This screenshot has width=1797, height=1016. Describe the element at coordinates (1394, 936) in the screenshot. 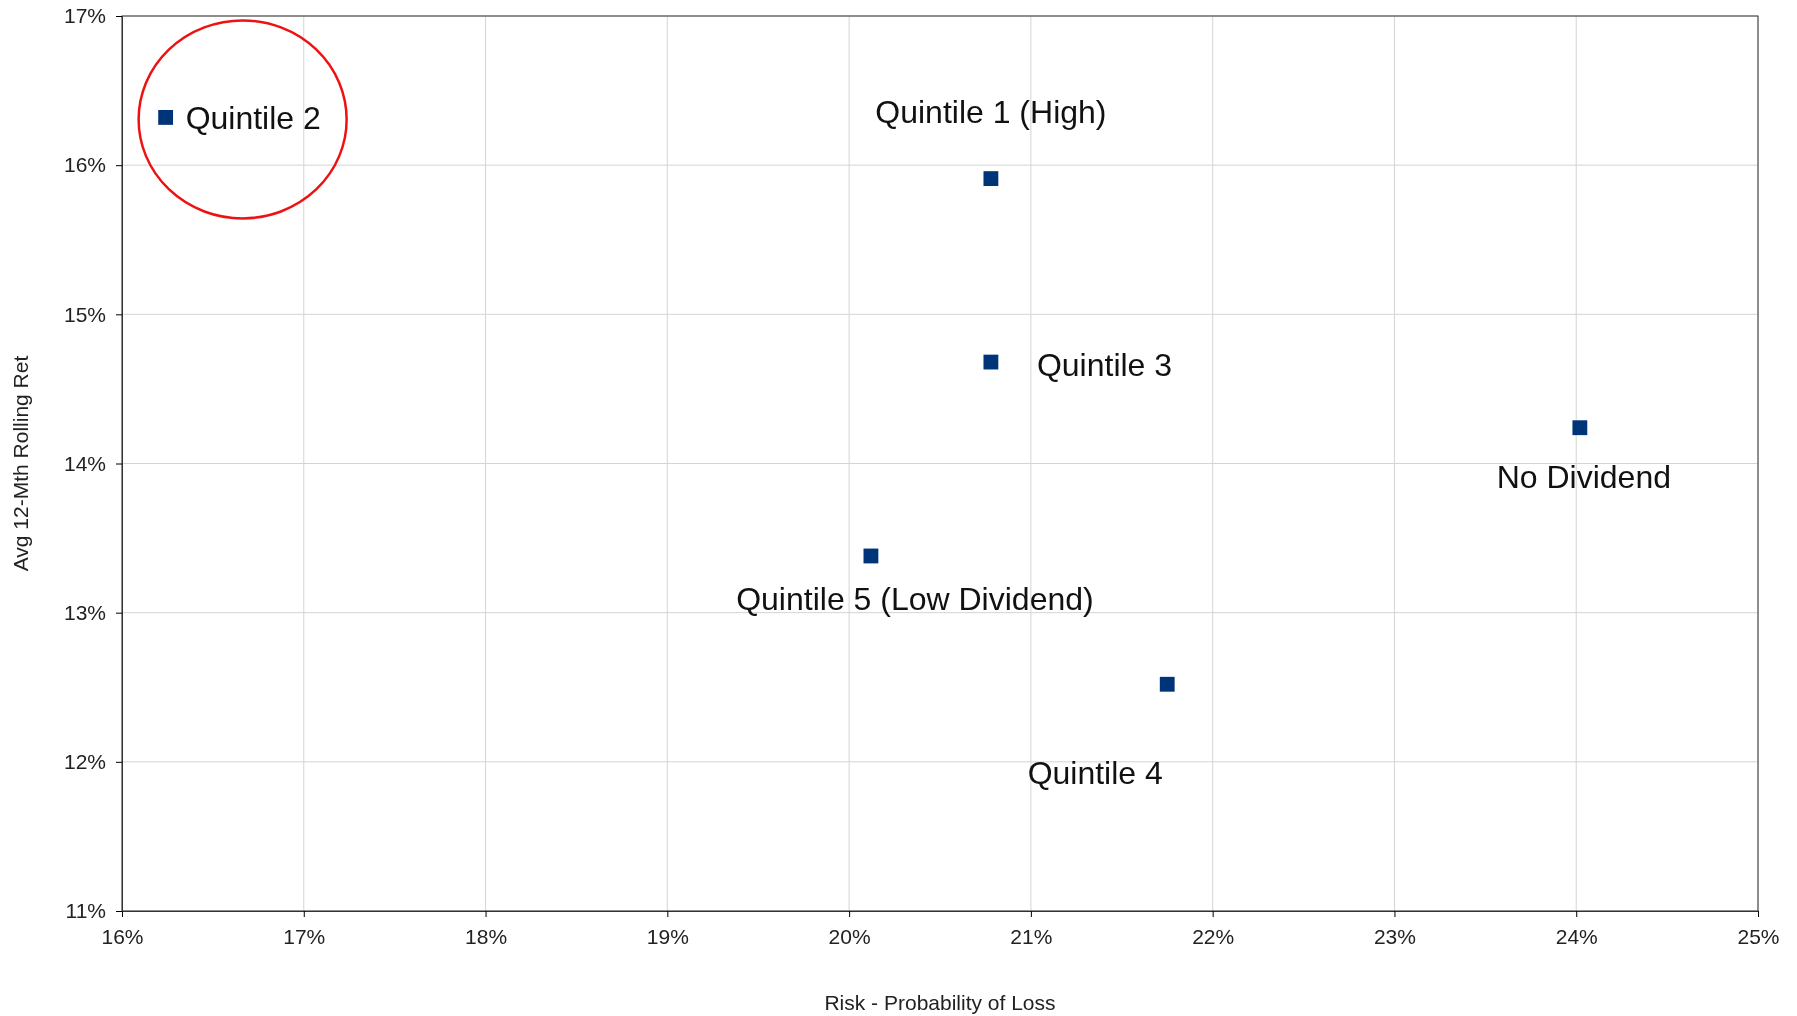

I see `x-tick-label: 23%` at that location.